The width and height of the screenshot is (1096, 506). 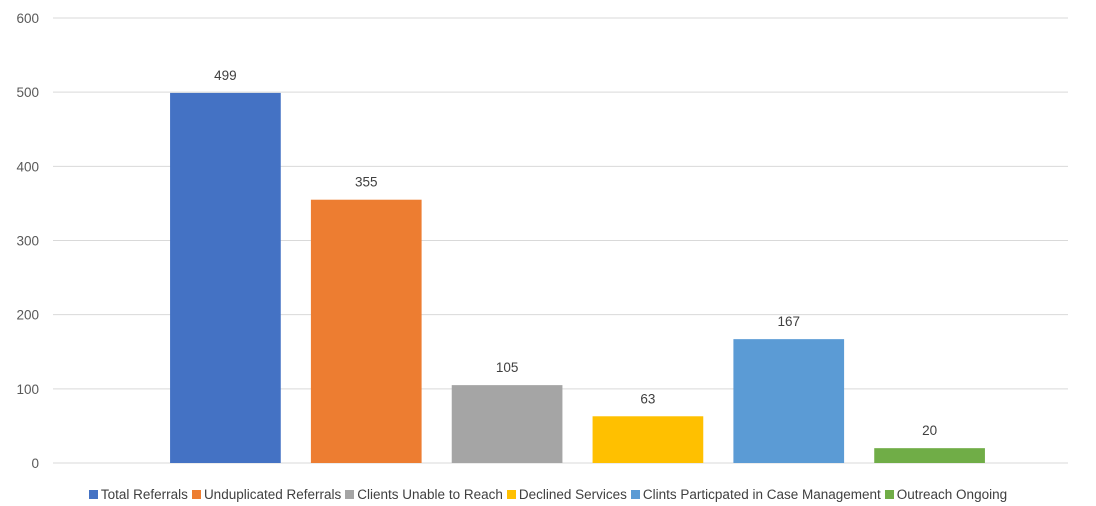 I want to click on legend-item: Unduplicated Referrals, so click(x=266, y=494).